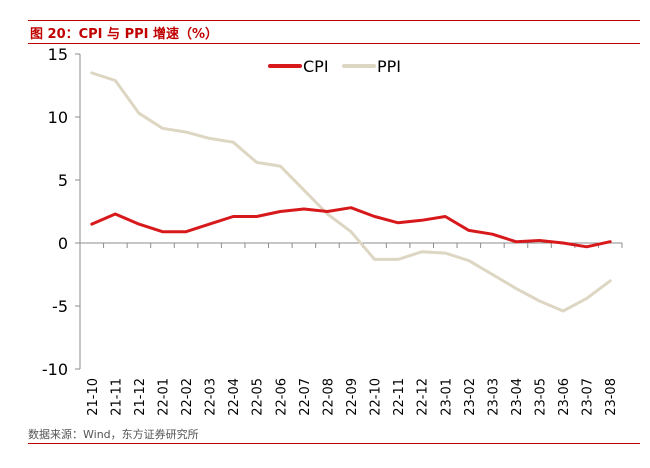 The height and width of the screenshot is (468, 650). What do you see at coordinates (258, 397) in the screenshot?
I see `x-tick-label: 22-05` at bounding box center [258, 397].